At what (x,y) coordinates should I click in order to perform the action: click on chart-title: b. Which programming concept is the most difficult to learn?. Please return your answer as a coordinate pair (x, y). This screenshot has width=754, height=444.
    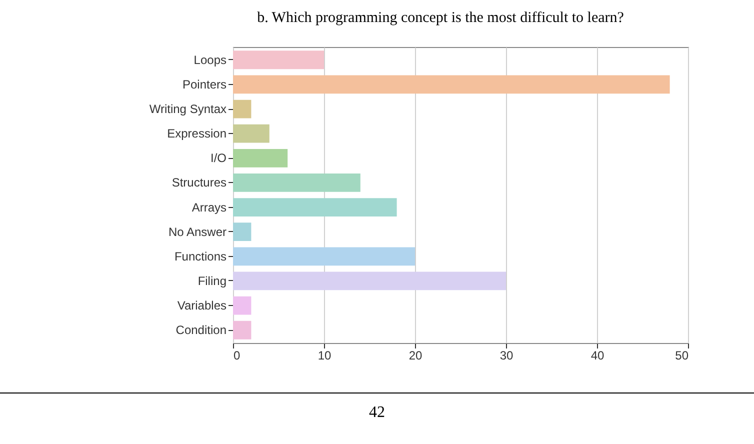
    Looking at the image, I should click on (440, 18).